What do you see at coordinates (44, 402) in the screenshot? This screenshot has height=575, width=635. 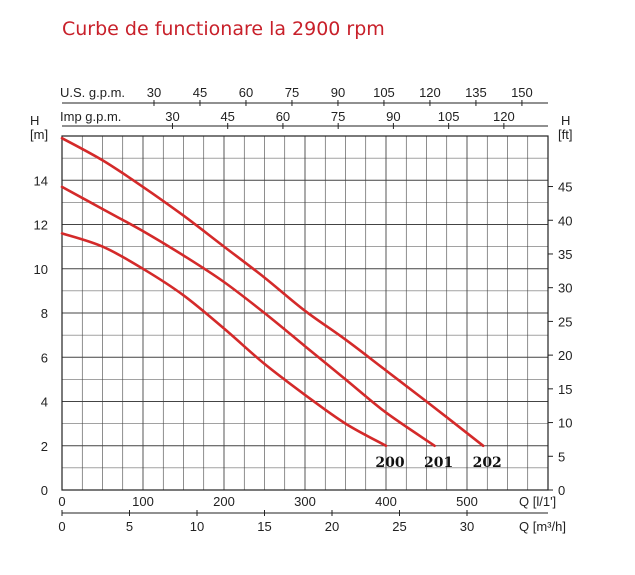 I see `y-tick-m: 4` at bounding box center [44, 402].